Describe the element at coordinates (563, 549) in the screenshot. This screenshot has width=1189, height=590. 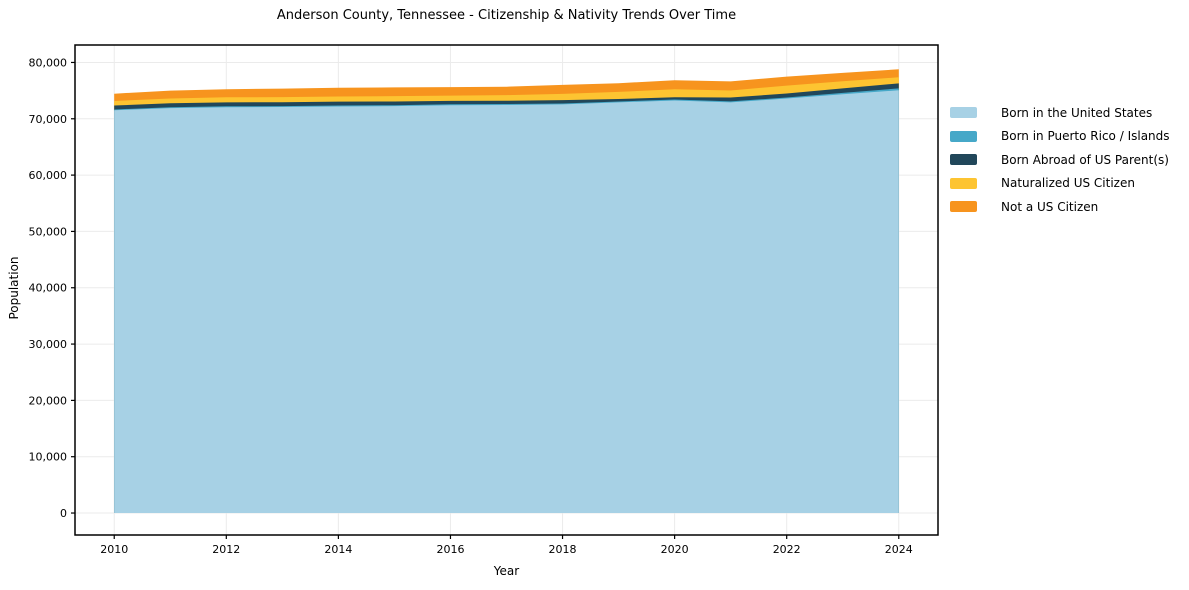
I see `x-tick-label: 2018` at that location.